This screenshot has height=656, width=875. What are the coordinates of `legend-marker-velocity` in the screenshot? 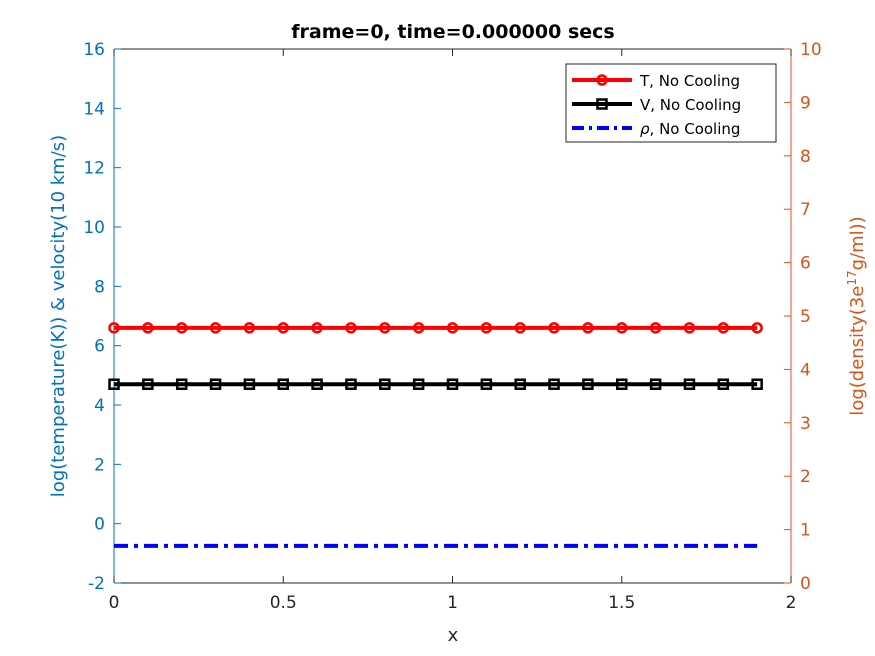 It's located at (602, 104).